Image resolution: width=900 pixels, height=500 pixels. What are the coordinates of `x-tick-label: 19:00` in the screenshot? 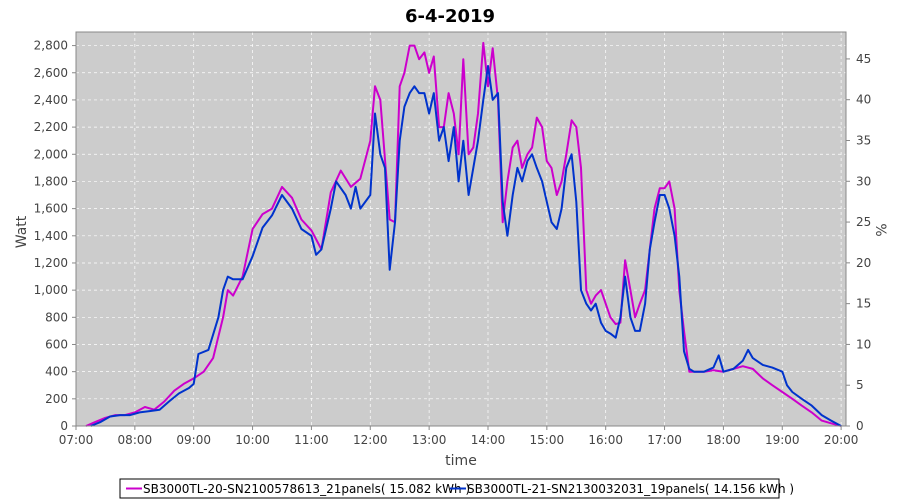 It's located at (782, 440).